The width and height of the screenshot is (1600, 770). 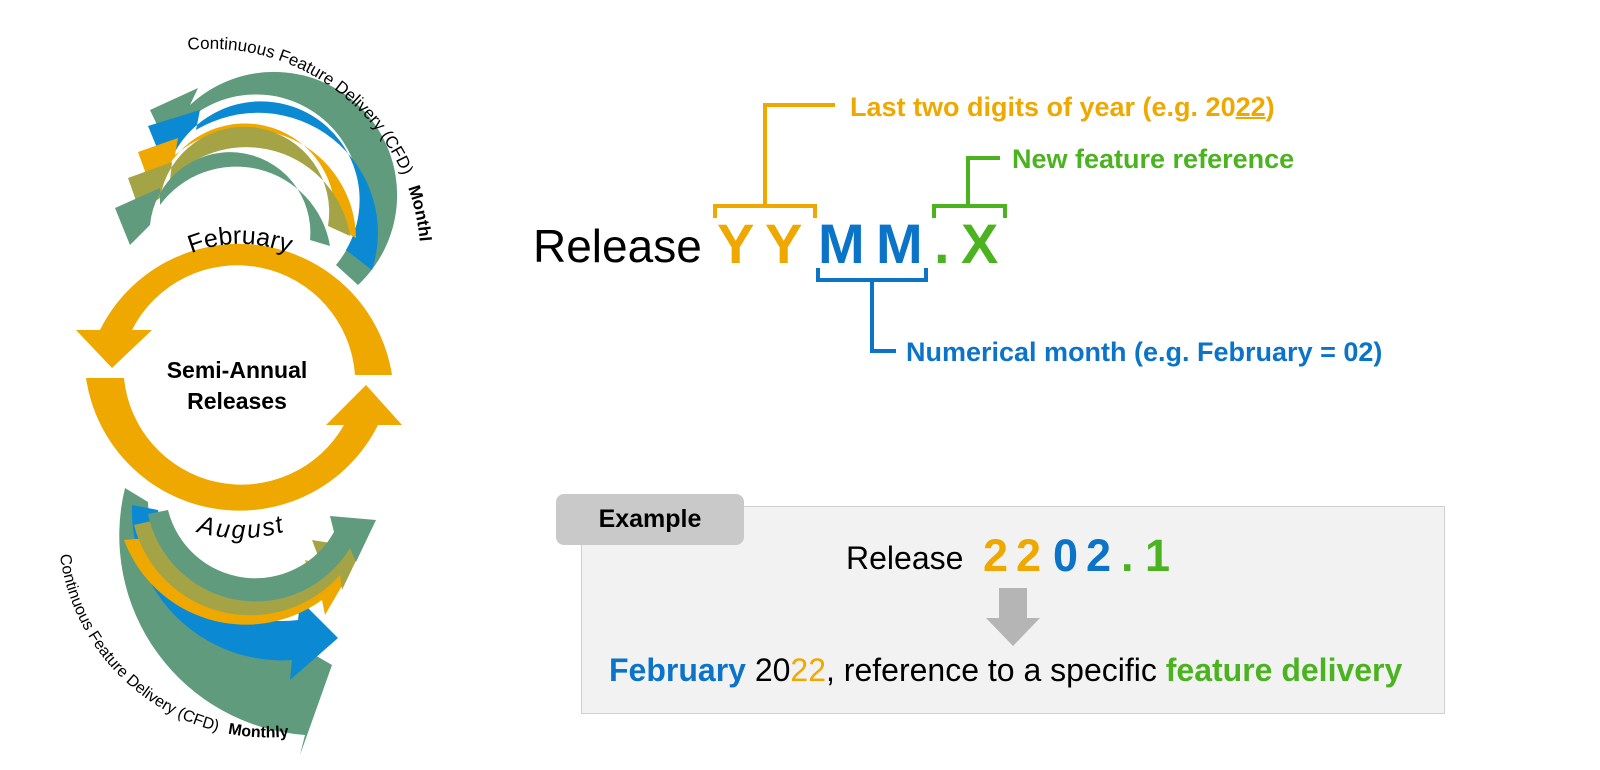 I want to click on example-month-word: February, so click(x=677, y=670).